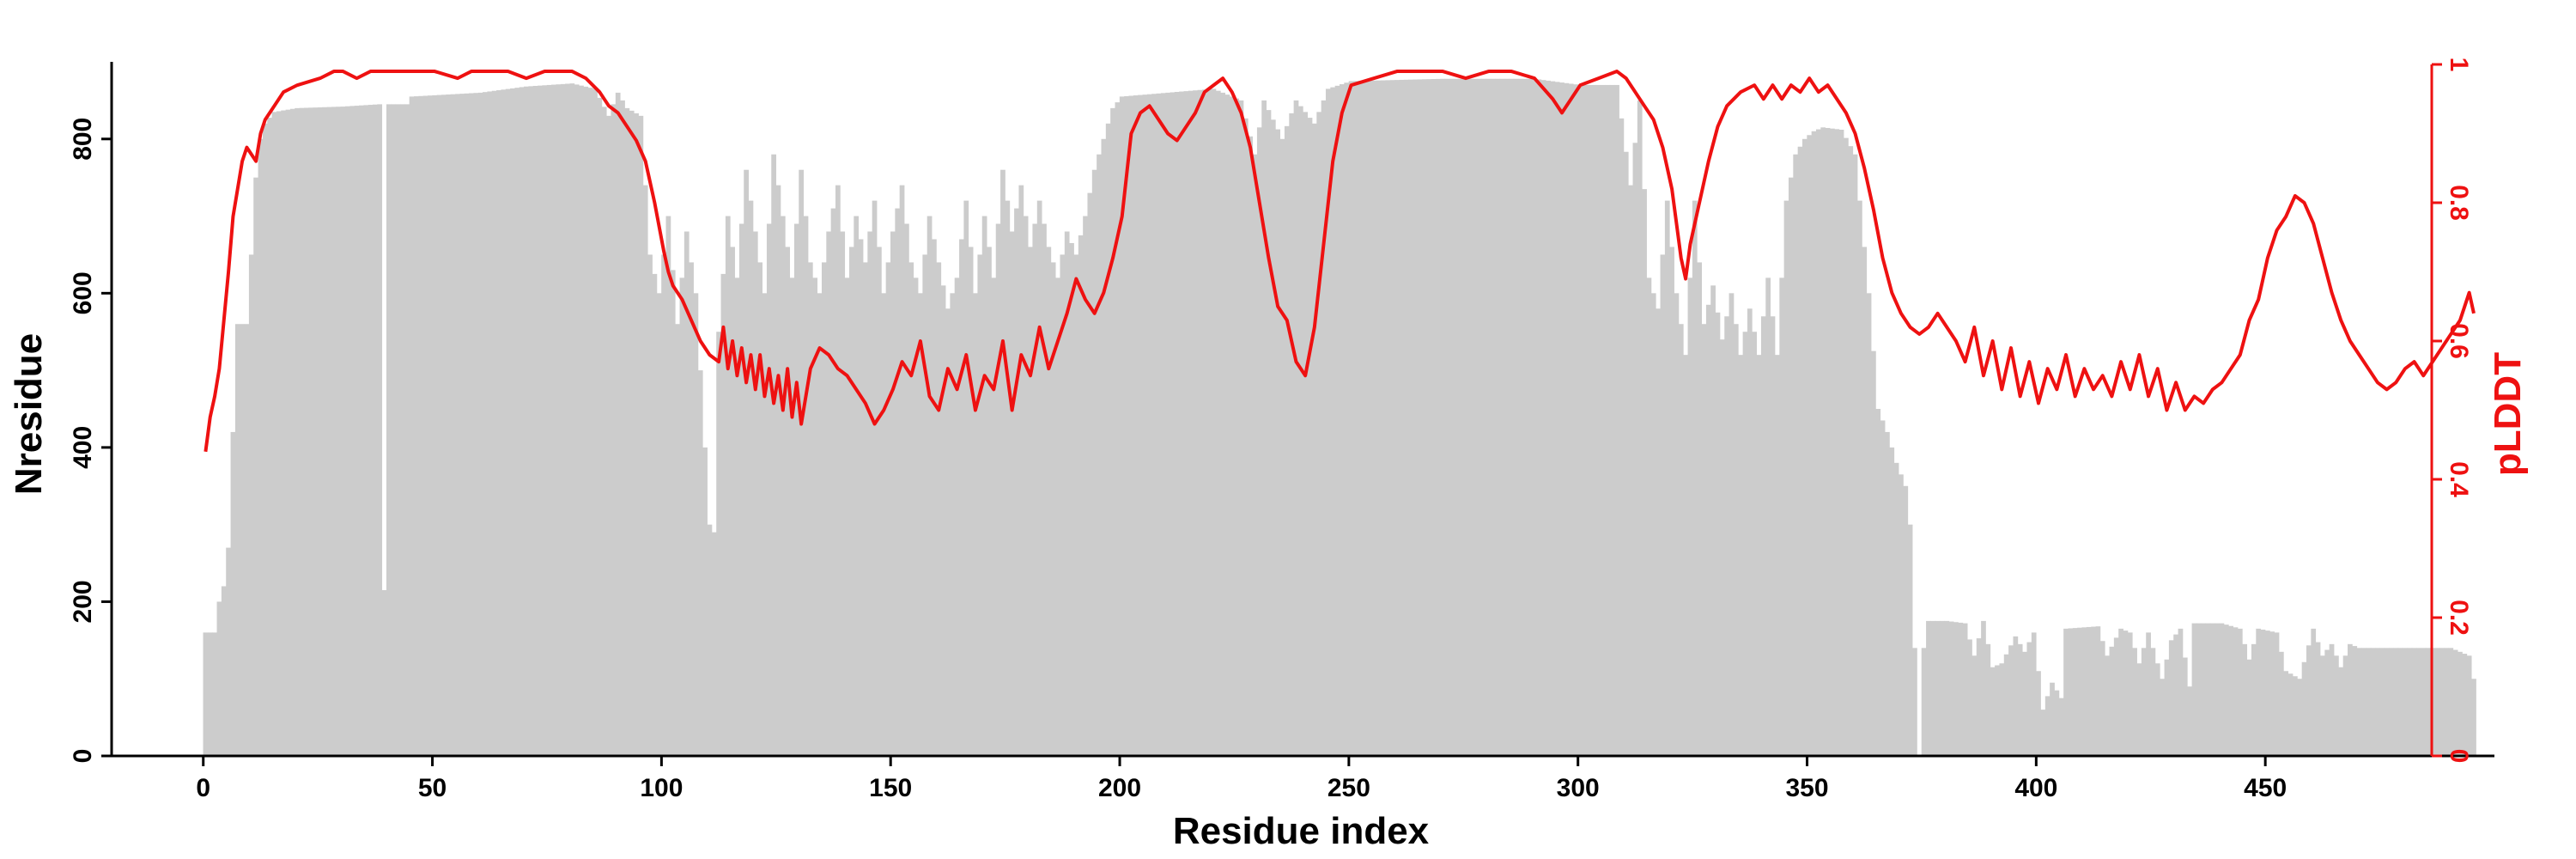  Describe the element at coordinates (1349, 788) in the screenshot. I see `x-tick-label: 250` at that location.